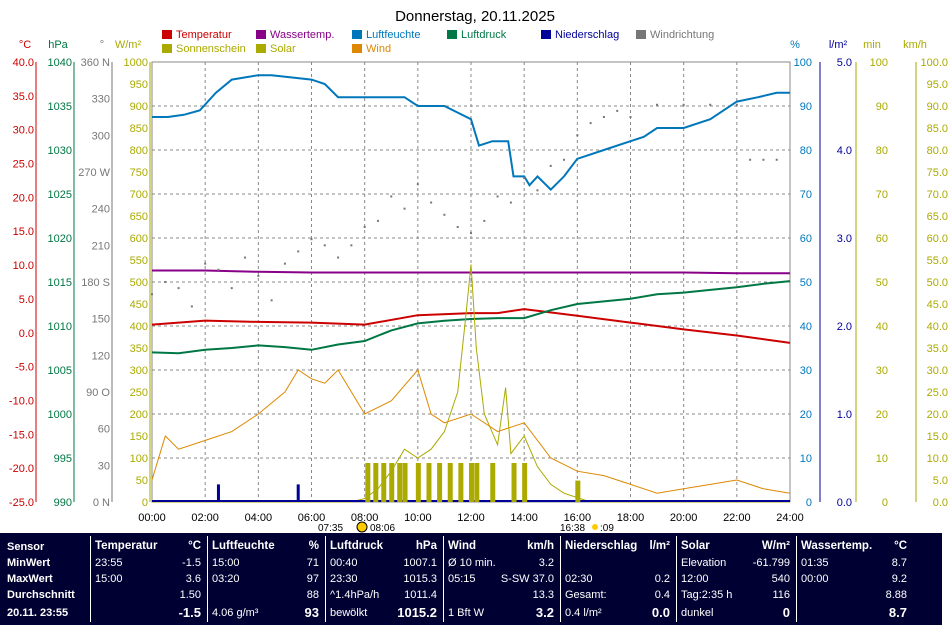 The image size is (950, 625). I want to click on tick-kmh: 10.0, so click(937, 459).